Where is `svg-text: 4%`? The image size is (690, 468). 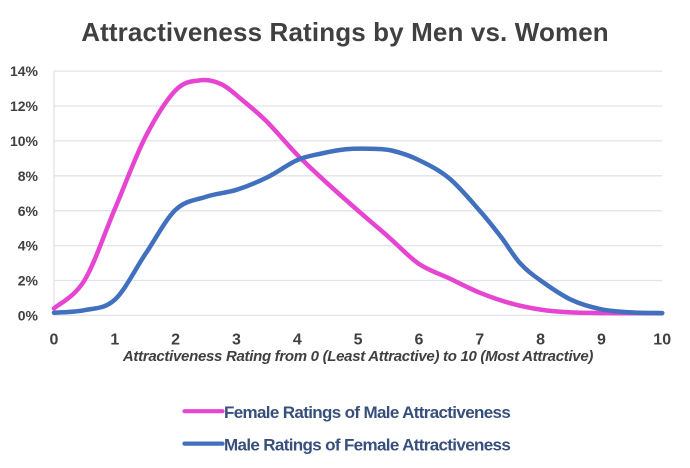 svg-text: 4% is located at coordinates (28, 246).